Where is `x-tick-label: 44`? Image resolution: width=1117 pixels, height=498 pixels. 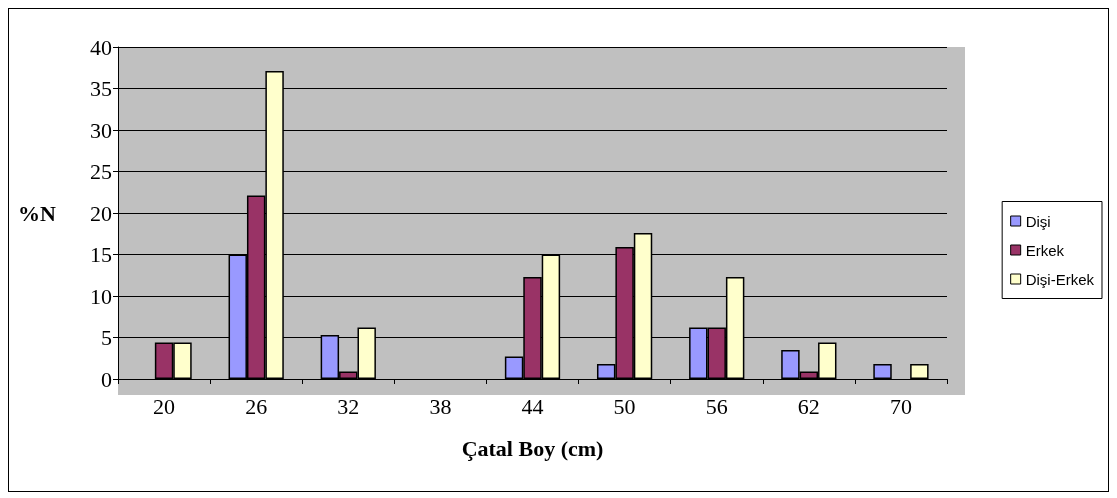 x-tick-label: 44 is located at coordinates (532, 406).